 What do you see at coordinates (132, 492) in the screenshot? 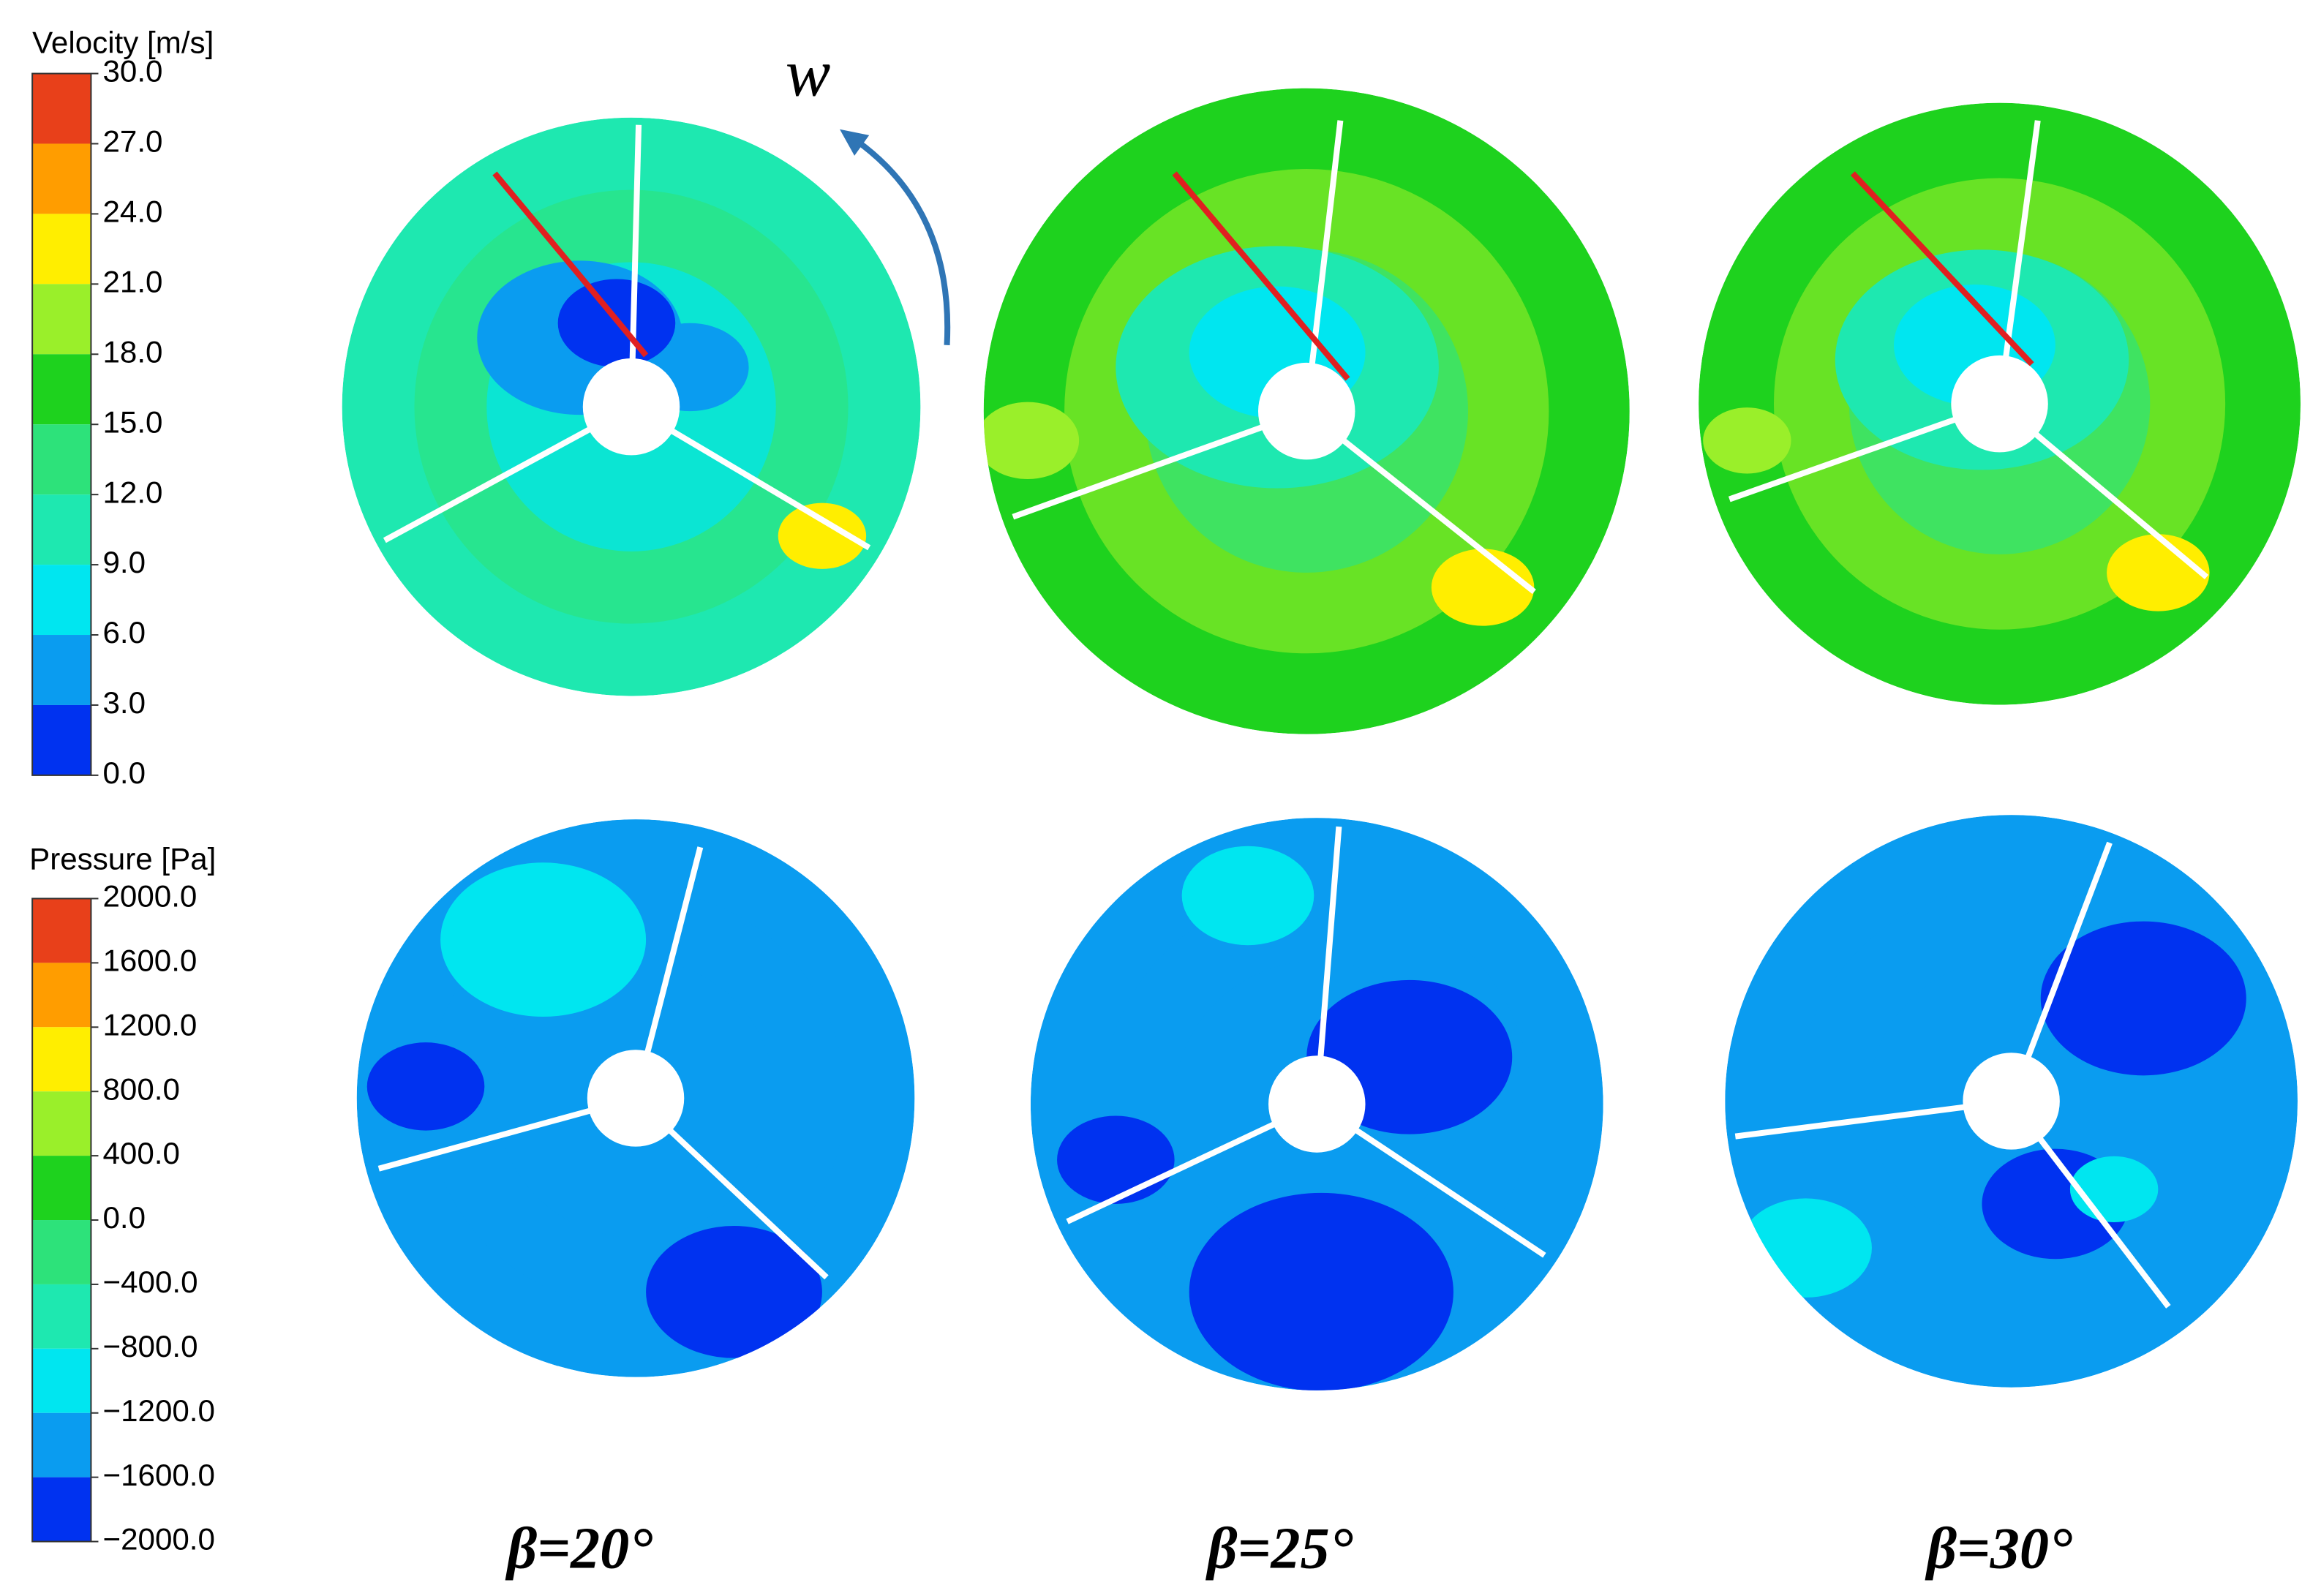
I see `legend-tick-label: 12.0` at bounding box center [132, 492].